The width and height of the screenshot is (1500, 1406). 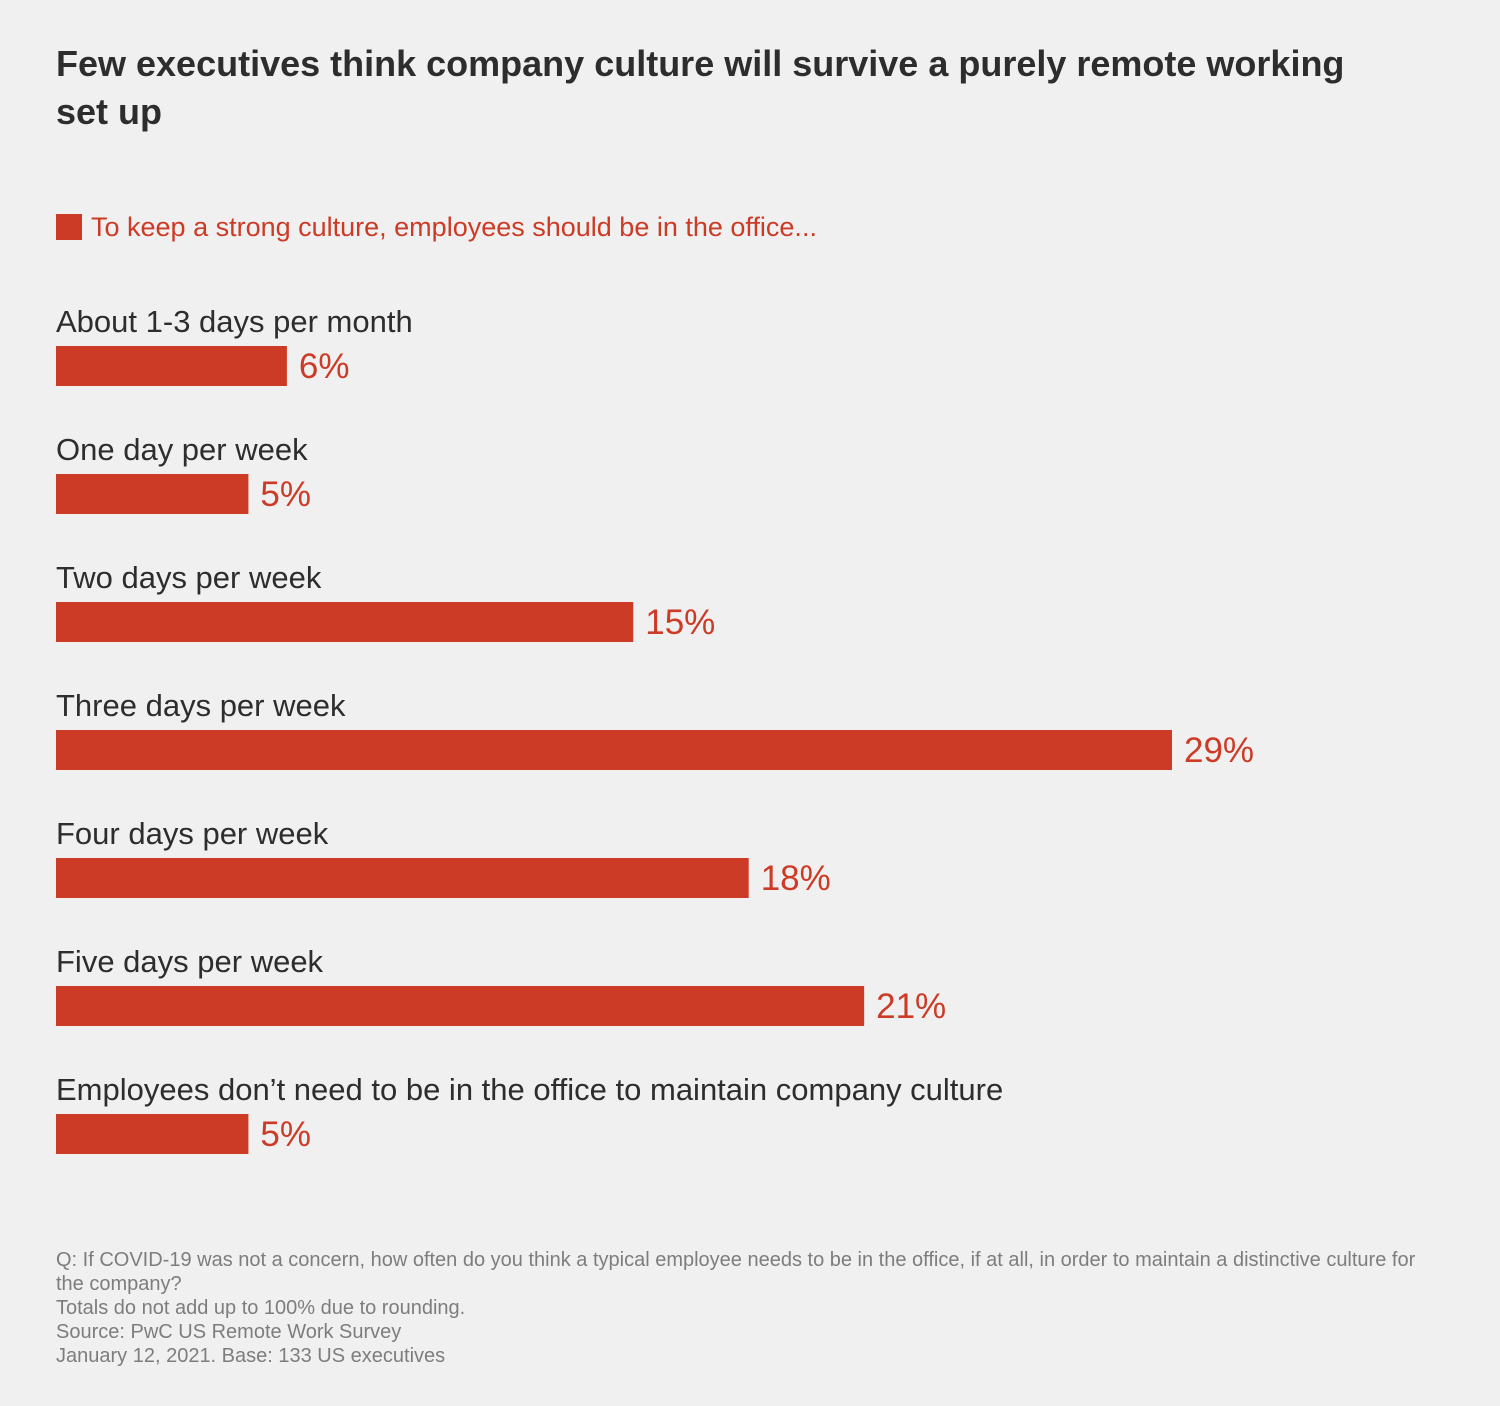 What do you see at coordinates (234, 321) in the screenshot?
I see `category-label: About 1-3 days per month` at bounding box center [234, 321].